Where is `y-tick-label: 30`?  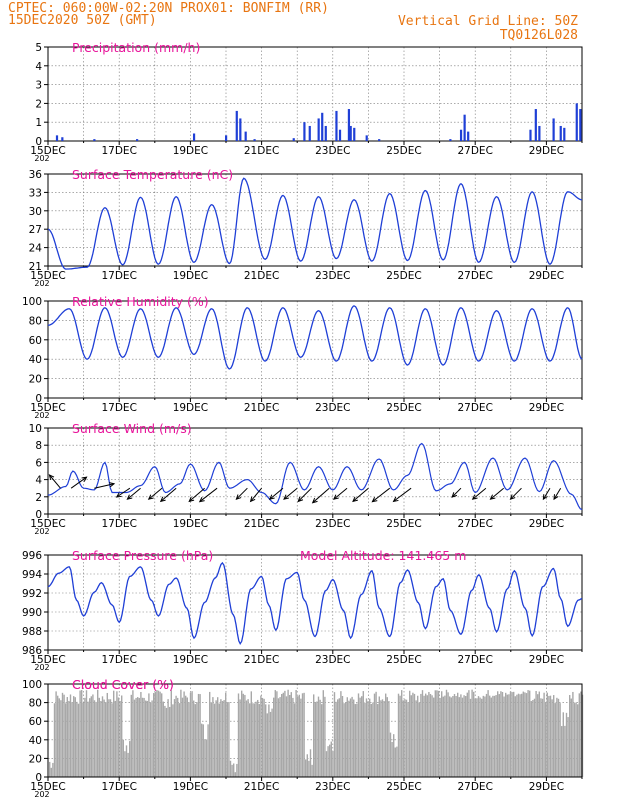 y-tick-label: 30 is located at coordinates (35, 212).